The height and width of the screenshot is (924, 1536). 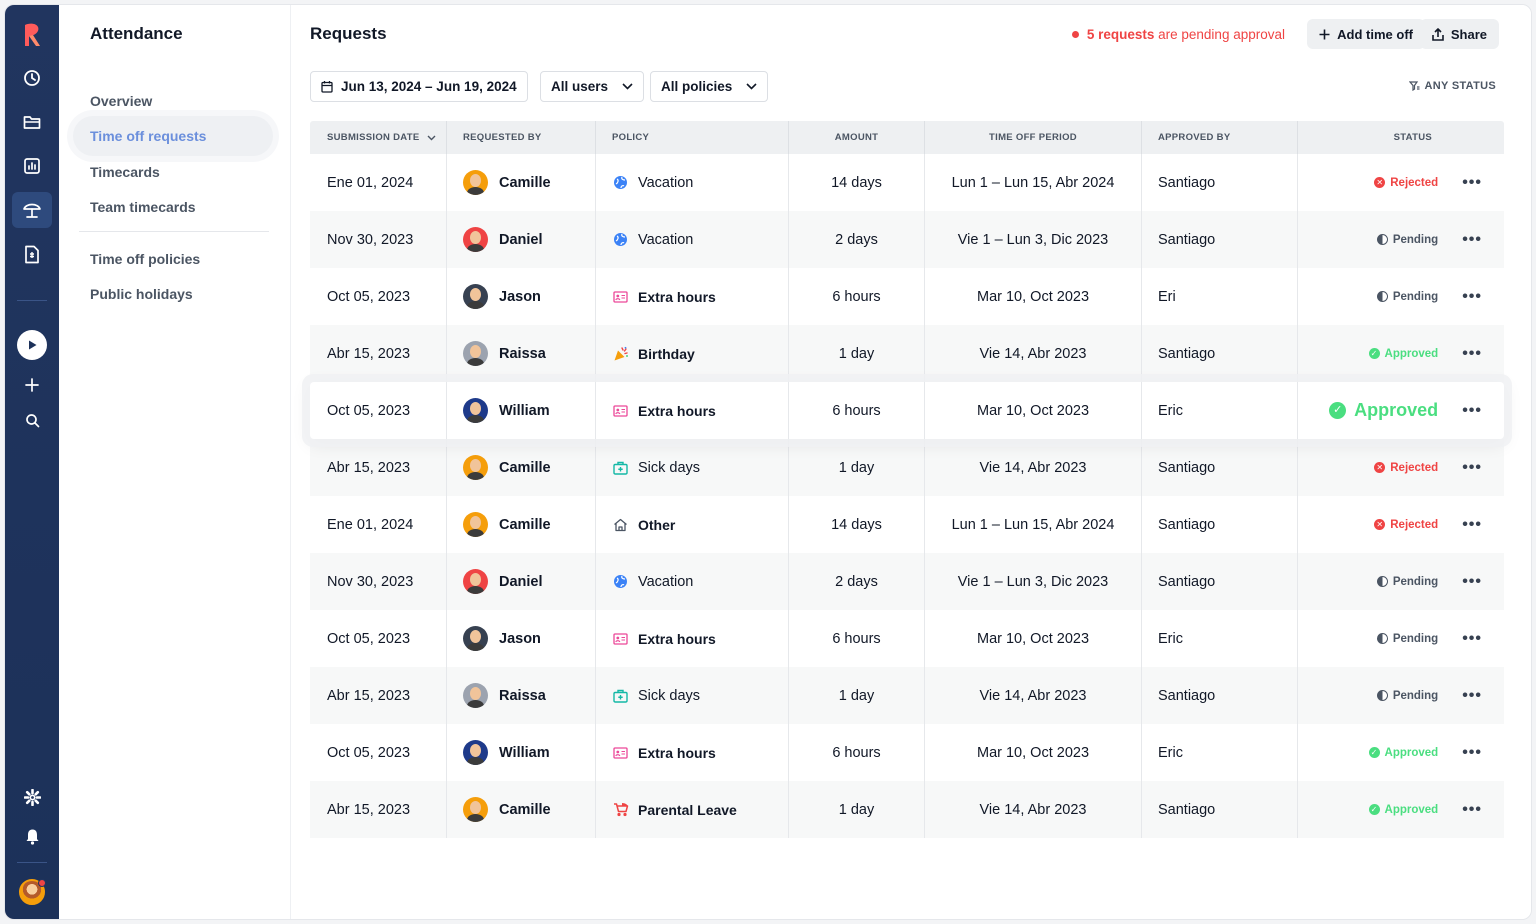 What do you see at coordinates (857, 809) in the screenshot?
I see `cell-amount: 1 day` at bounding box center [857, 809].